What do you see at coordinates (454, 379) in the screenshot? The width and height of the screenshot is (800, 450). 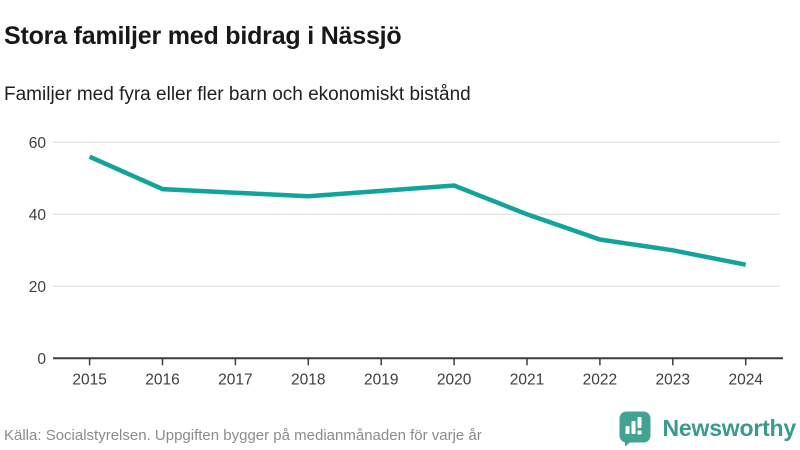 I see `x-axis-tick-label: 2020` at bounding box center [454, 379].